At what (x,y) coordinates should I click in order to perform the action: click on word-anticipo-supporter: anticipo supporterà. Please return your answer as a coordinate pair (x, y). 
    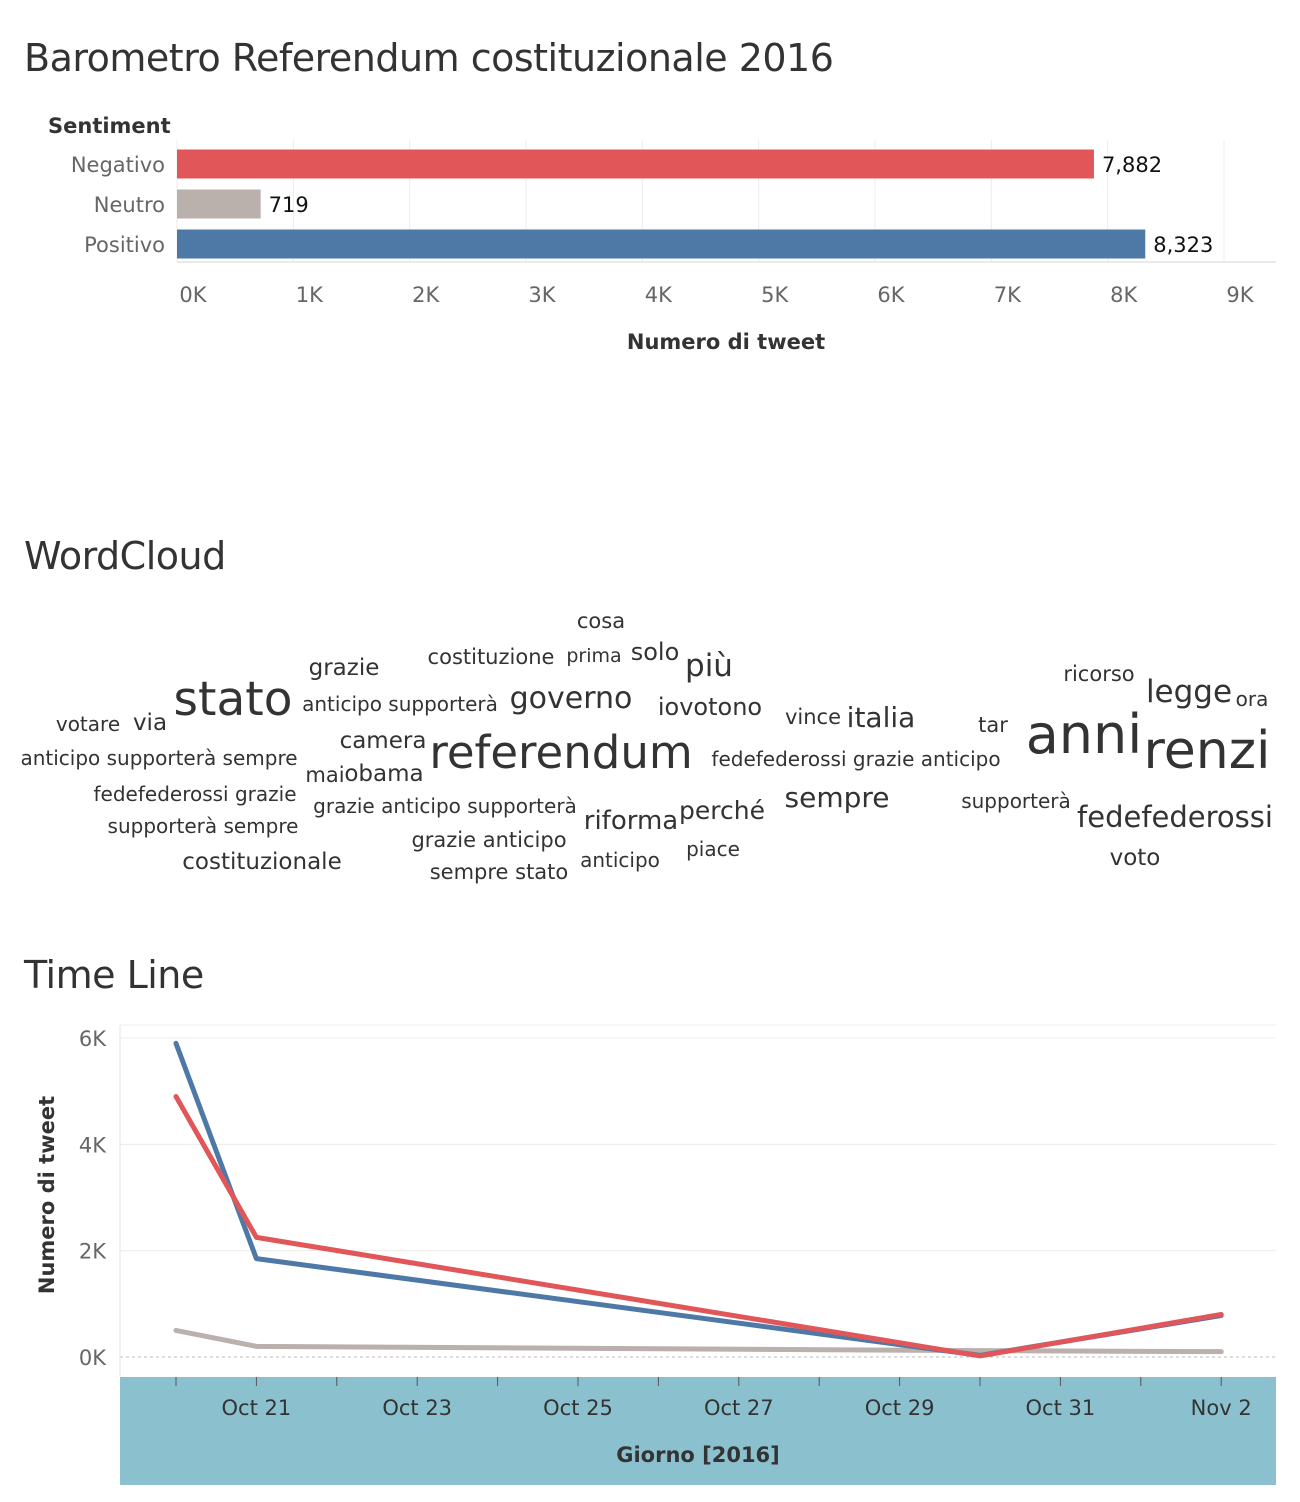
    Looking at the image, I should click on (400, 704).